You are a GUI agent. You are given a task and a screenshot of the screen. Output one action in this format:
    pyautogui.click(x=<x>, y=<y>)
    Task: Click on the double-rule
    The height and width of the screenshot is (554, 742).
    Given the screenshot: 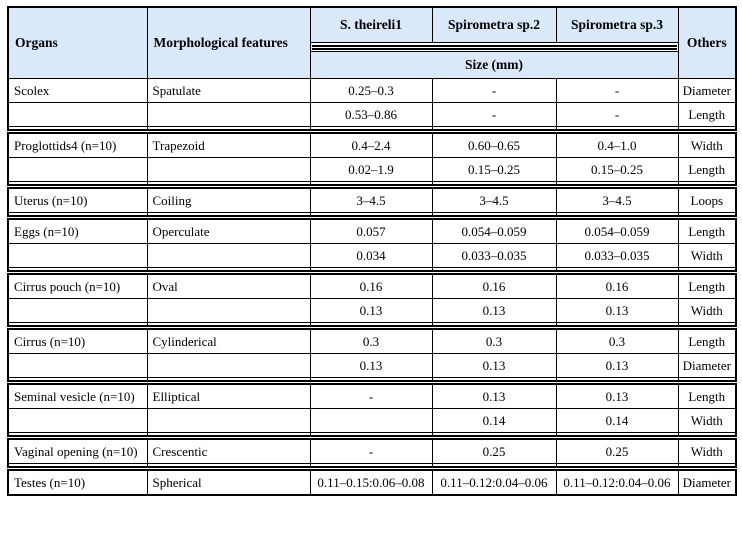 What is the action you would take?
    pyautogui.click(x=494, y=47)
    